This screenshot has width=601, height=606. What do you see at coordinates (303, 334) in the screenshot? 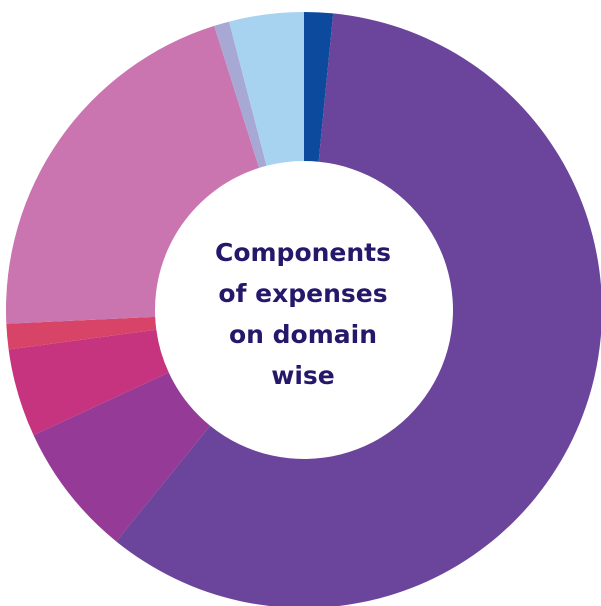
I see `chart-title-line-3: on domain` at bounding box center [303, 334].